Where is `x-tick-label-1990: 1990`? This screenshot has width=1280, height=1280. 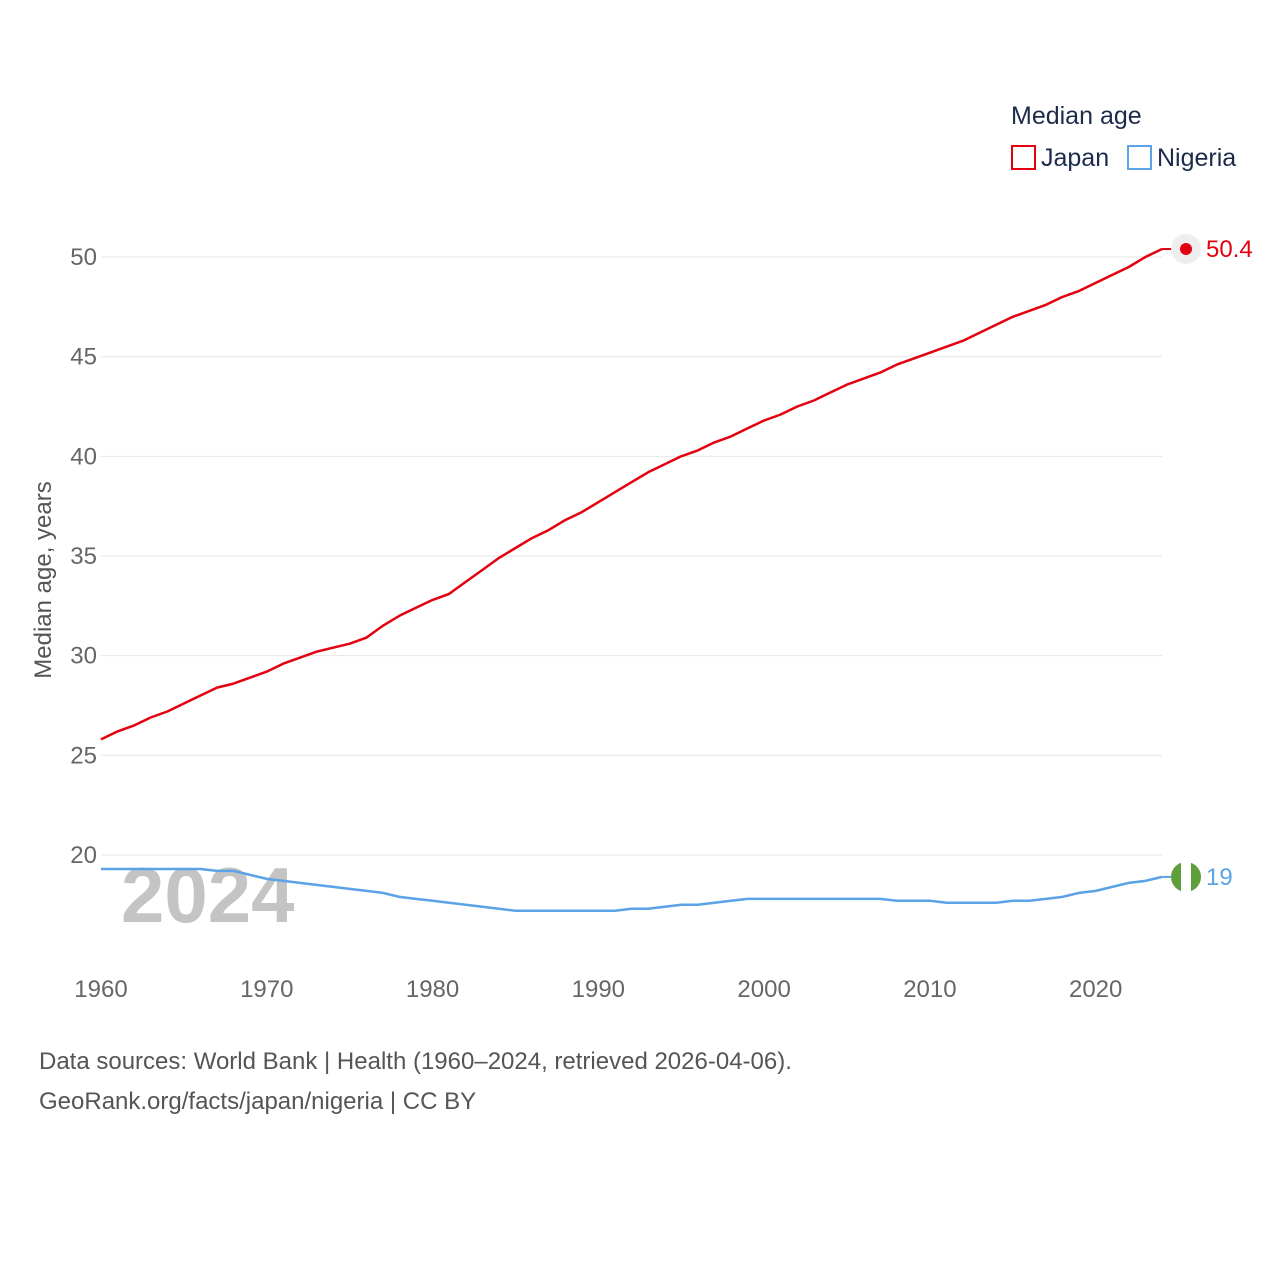
x-tick-label-1990: 1990 is located at coordinates (598, 989).